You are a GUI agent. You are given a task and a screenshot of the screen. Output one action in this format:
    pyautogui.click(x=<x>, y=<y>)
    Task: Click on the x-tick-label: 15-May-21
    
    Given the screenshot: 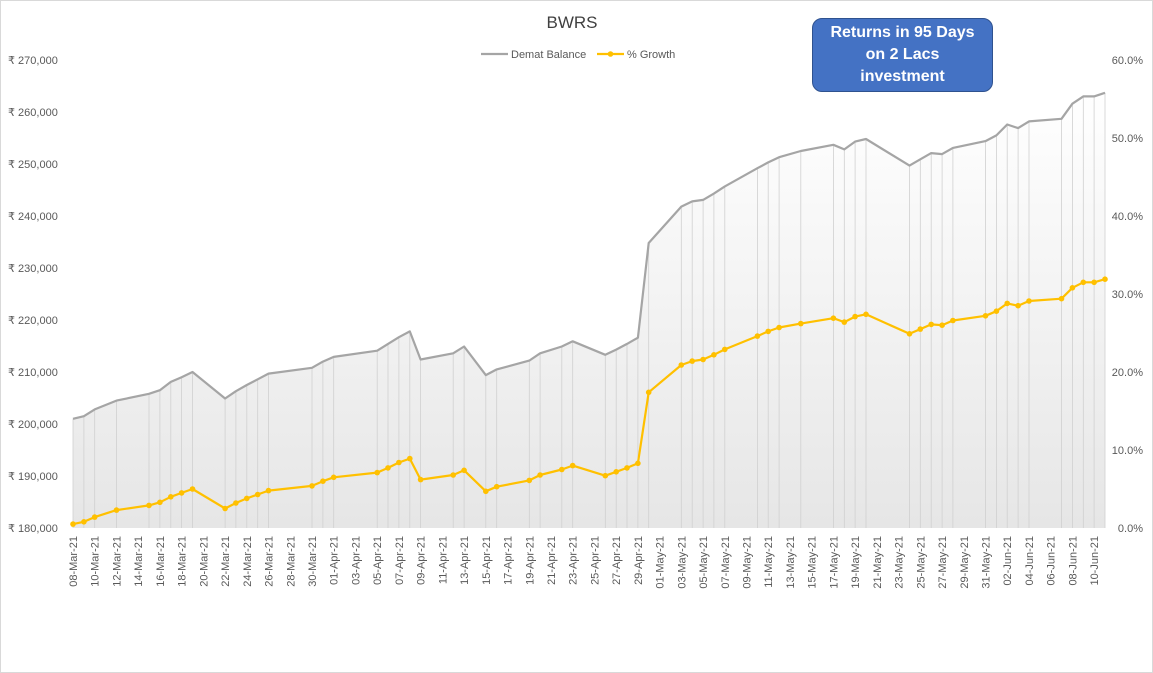 What is the action you would take?
    pyautogui.click(x=813, y=562)
    